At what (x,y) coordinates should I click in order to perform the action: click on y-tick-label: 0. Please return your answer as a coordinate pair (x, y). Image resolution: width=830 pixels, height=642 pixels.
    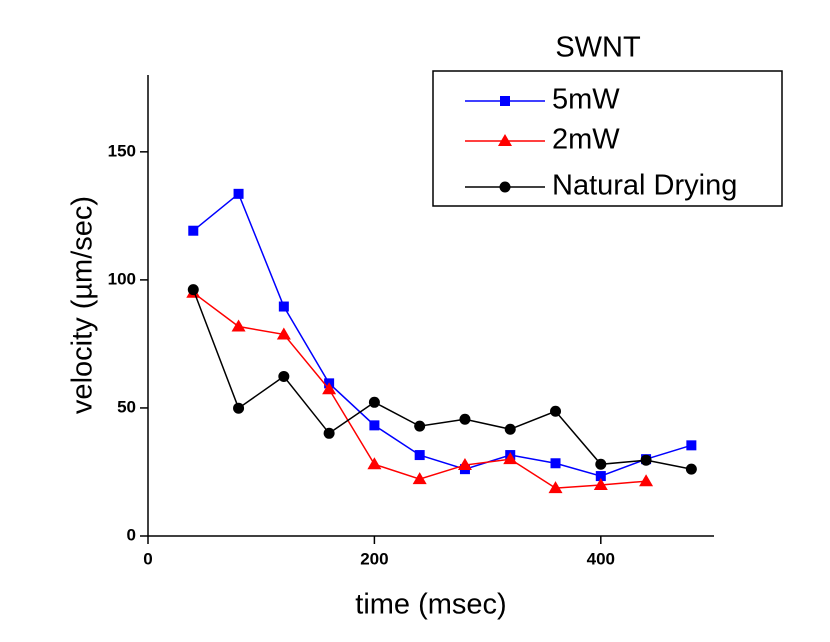
    Looking at the image, I should click on (131, 534).